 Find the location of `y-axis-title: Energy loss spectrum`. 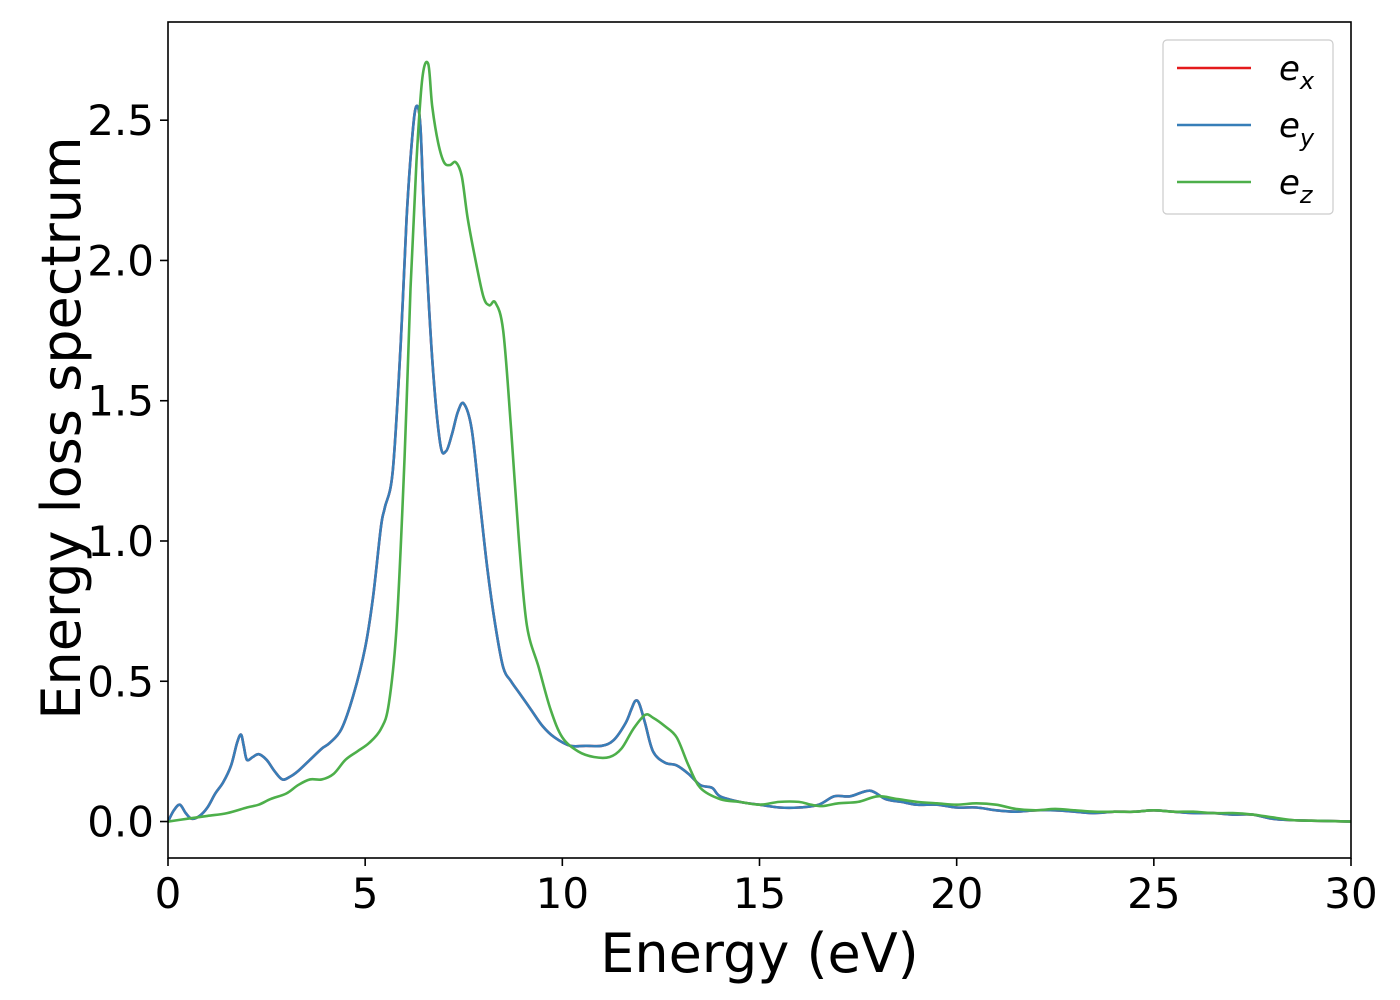

y-axis-title: Energy loss spectrum is located at coordinates (61, 427).